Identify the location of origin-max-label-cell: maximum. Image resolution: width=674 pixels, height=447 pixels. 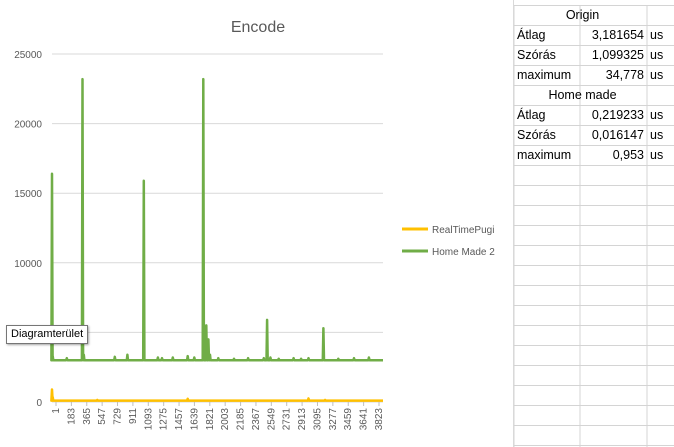
(544, 75).